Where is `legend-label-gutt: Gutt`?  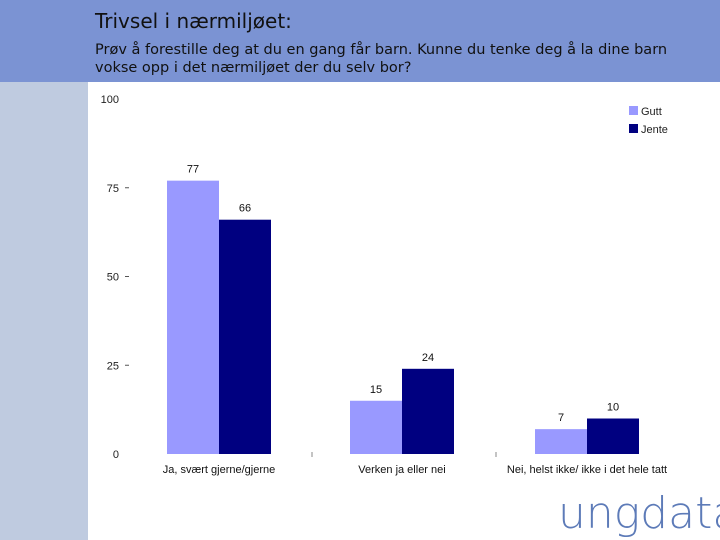
legend-label-gutt: Gutt is located at coordinates (651, 112).